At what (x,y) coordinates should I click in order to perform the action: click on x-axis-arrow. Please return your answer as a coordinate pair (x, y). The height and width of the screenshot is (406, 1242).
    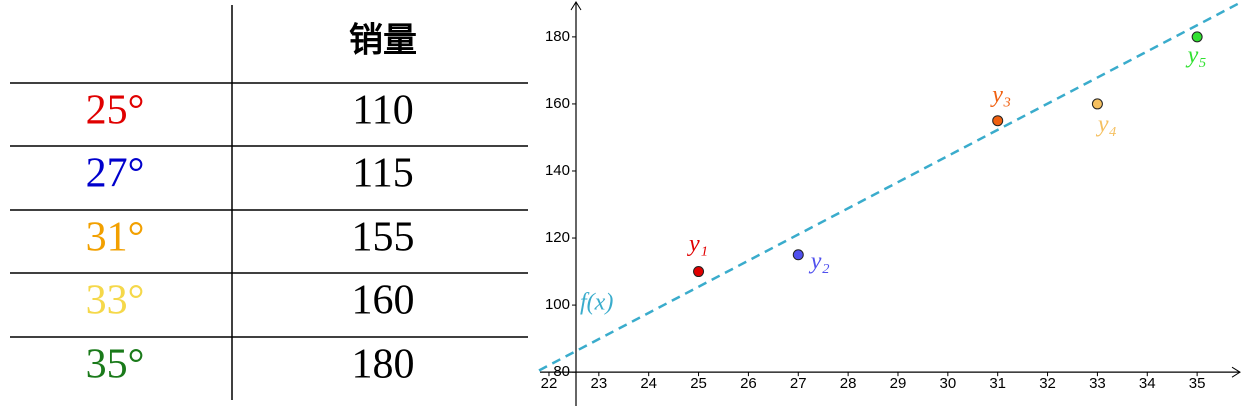
    Looking at the image, I should click on (1236, 372).